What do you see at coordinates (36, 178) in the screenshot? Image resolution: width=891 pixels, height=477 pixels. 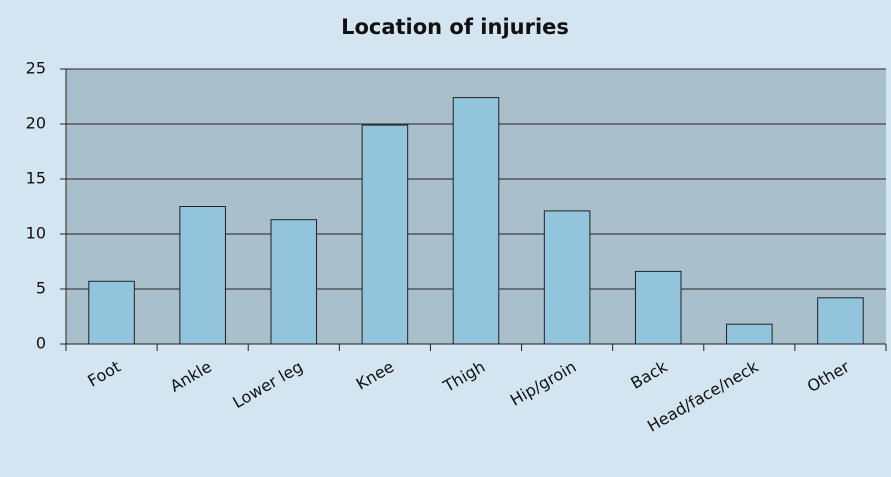 I see `y-tick-label: 15` at bounding box center [36, 178].